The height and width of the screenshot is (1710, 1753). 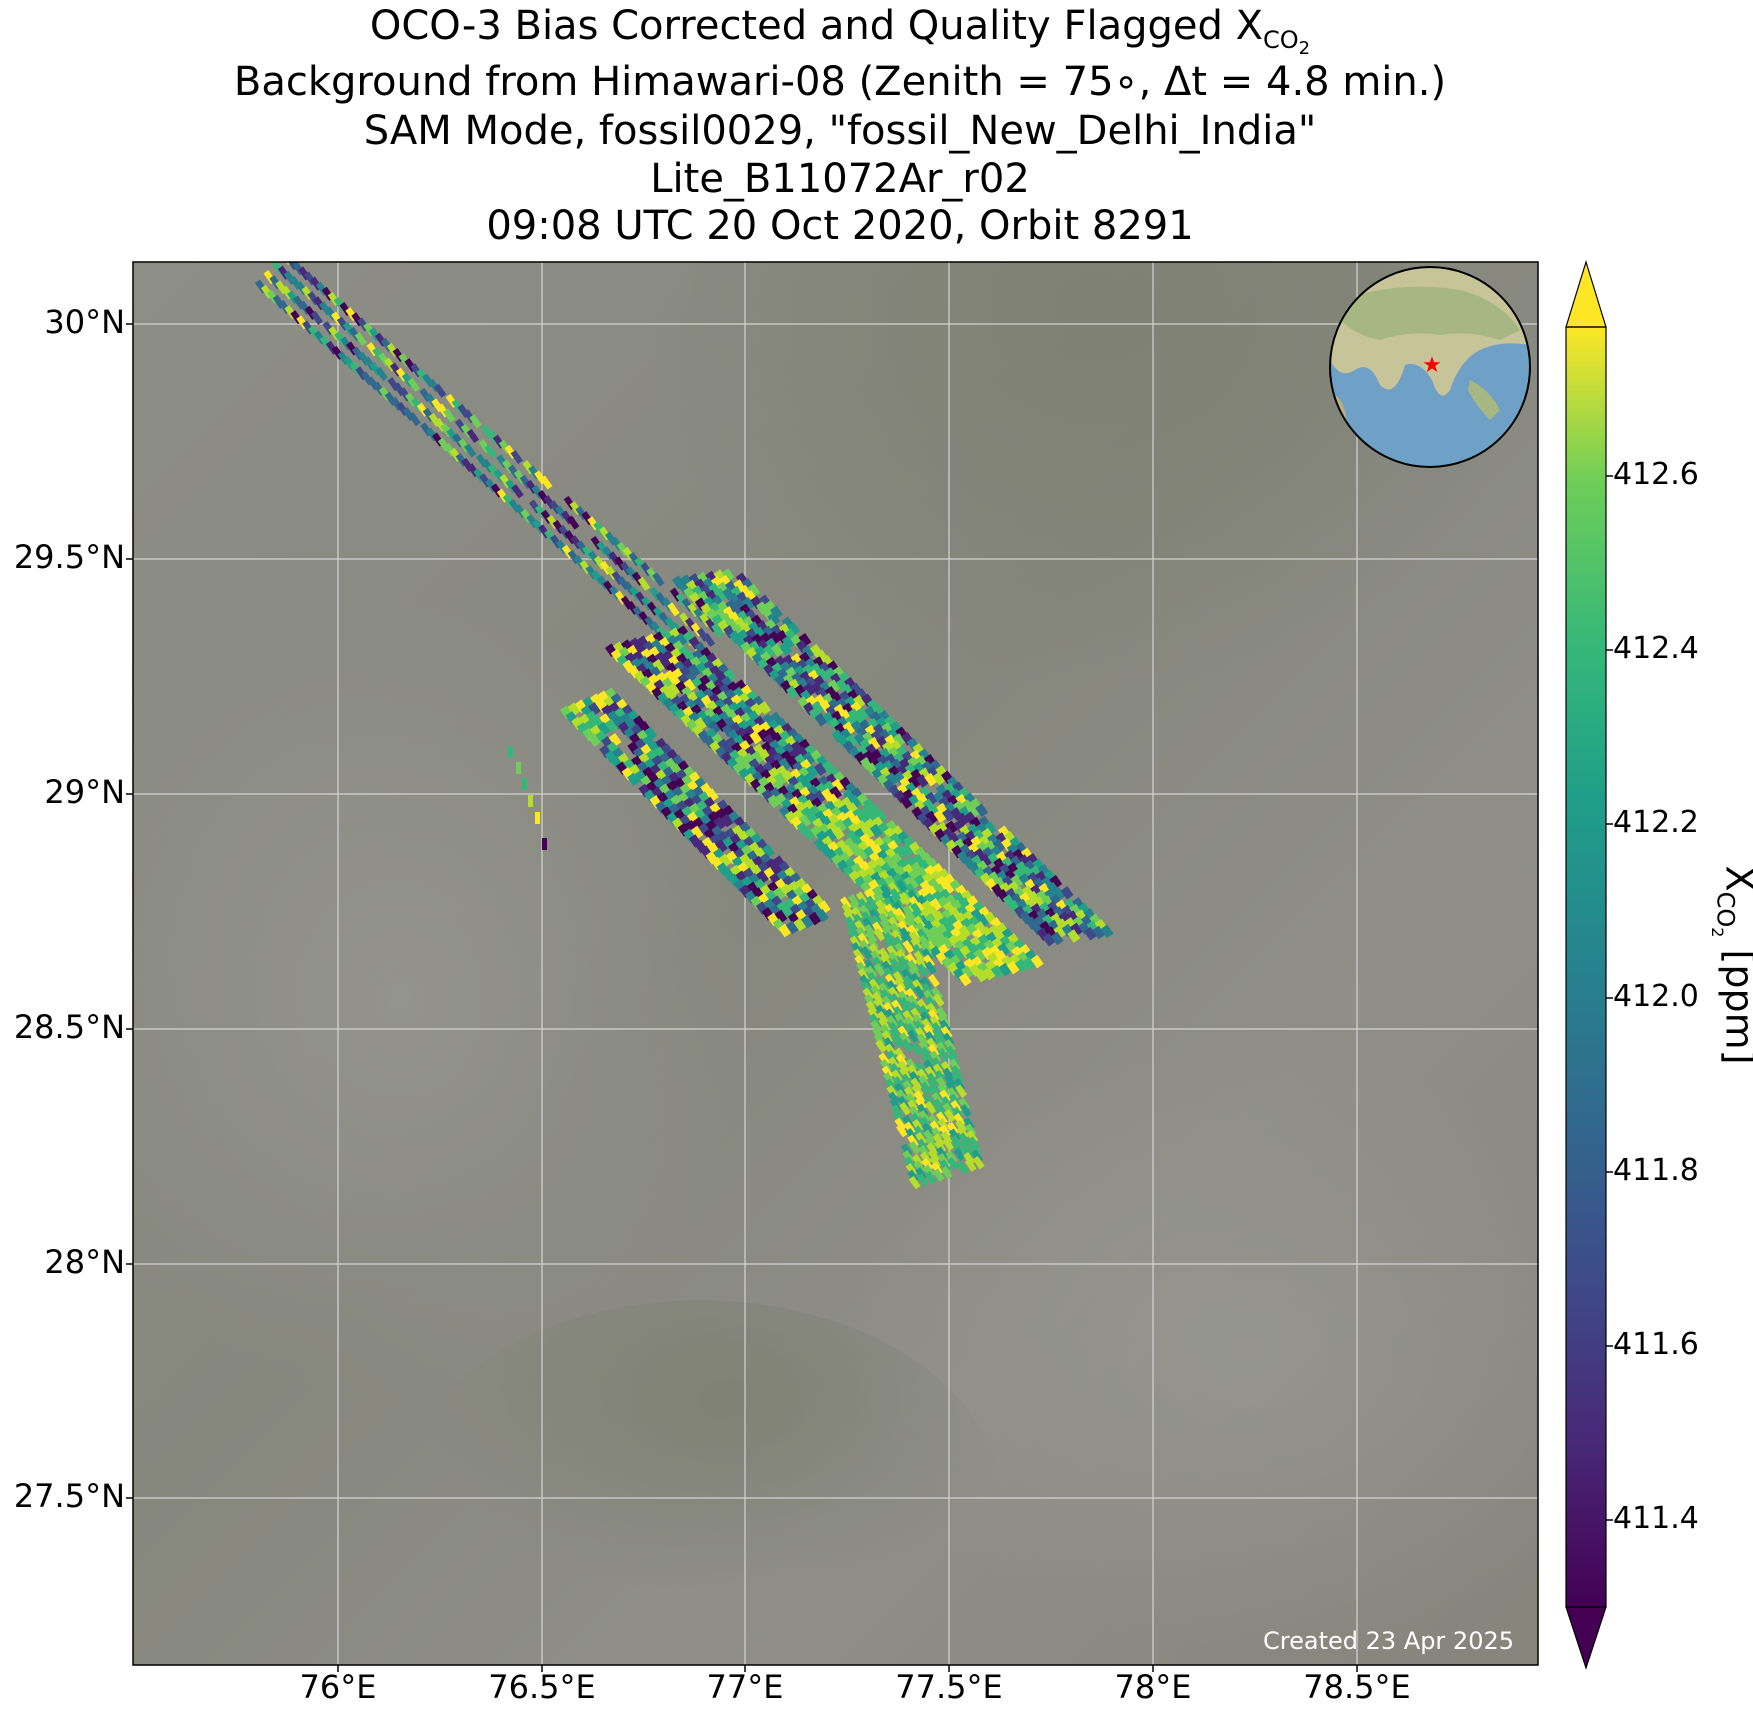 I want to click on lon-tick-label: 78°E, so click(x=1153, y=1687).